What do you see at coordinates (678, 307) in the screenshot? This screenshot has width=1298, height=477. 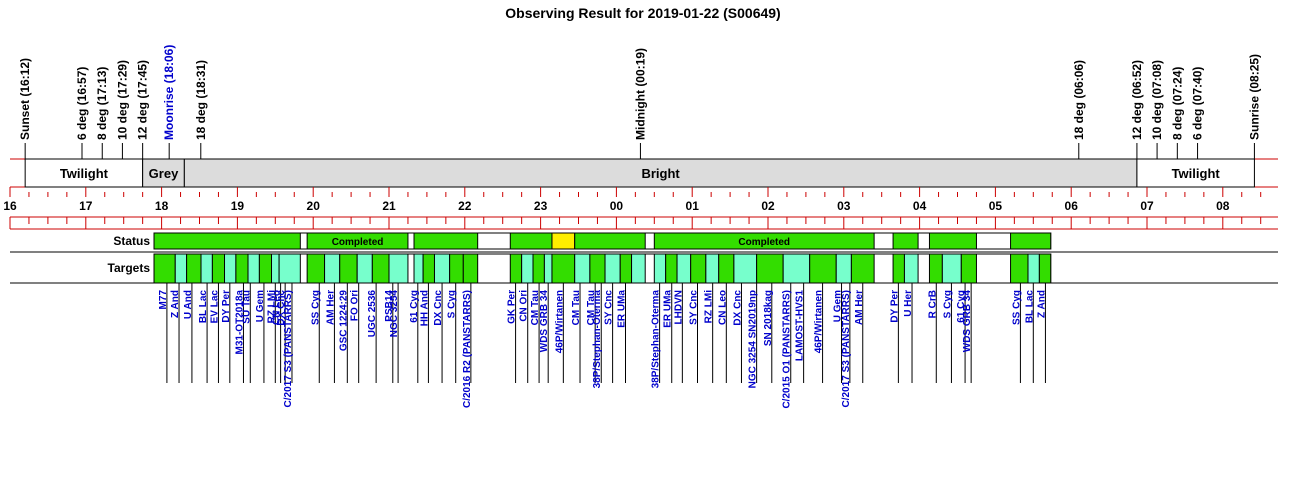 I see `target-label: LHDVN` at bounding box center [678, 307].